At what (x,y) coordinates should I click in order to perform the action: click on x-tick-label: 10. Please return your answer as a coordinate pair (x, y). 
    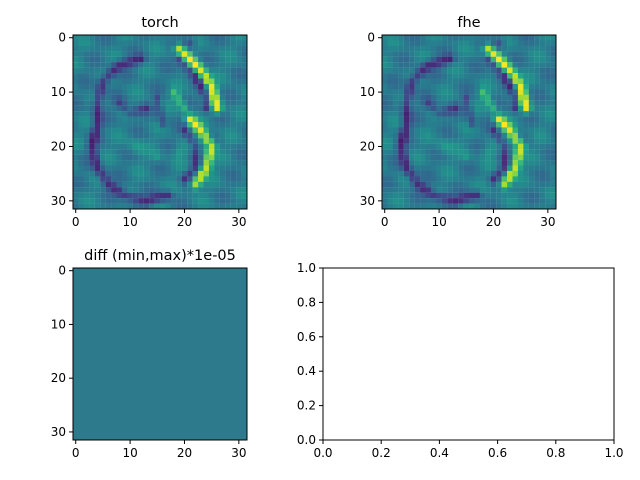
    Looking at the image, I should click on (129, 222).